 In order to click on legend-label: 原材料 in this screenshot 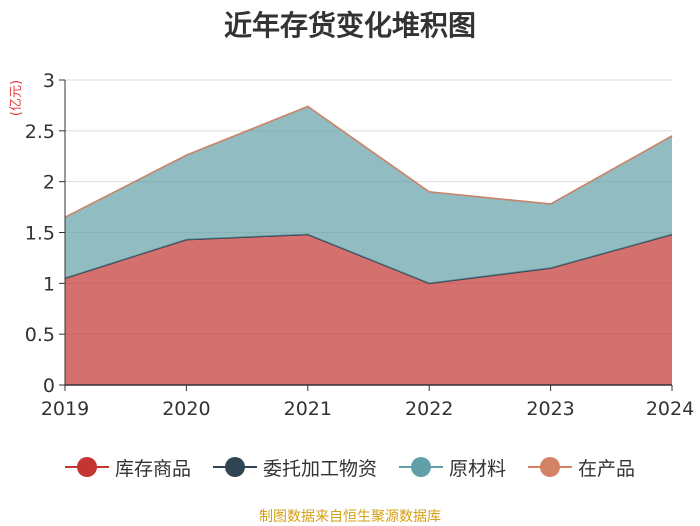, I will do `click(478, 468)`.